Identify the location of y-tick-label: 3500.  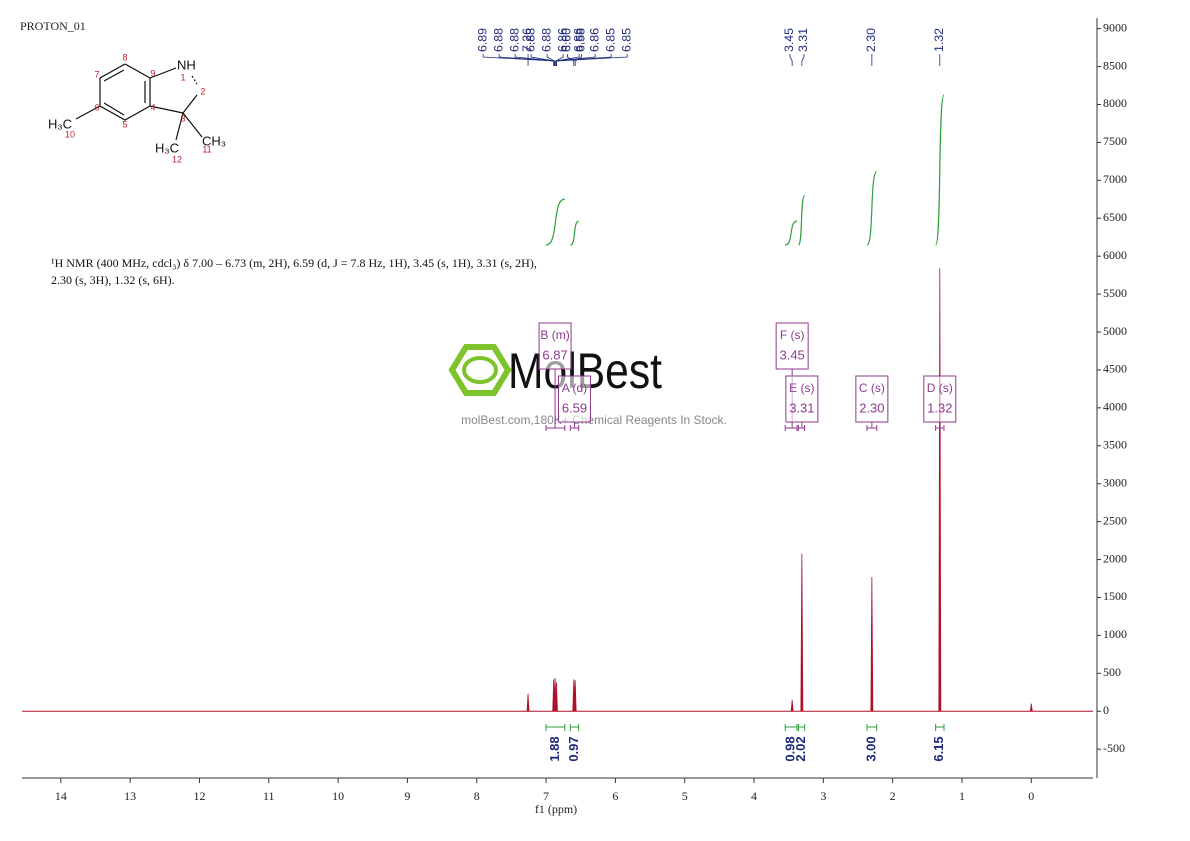
(1115, 445).